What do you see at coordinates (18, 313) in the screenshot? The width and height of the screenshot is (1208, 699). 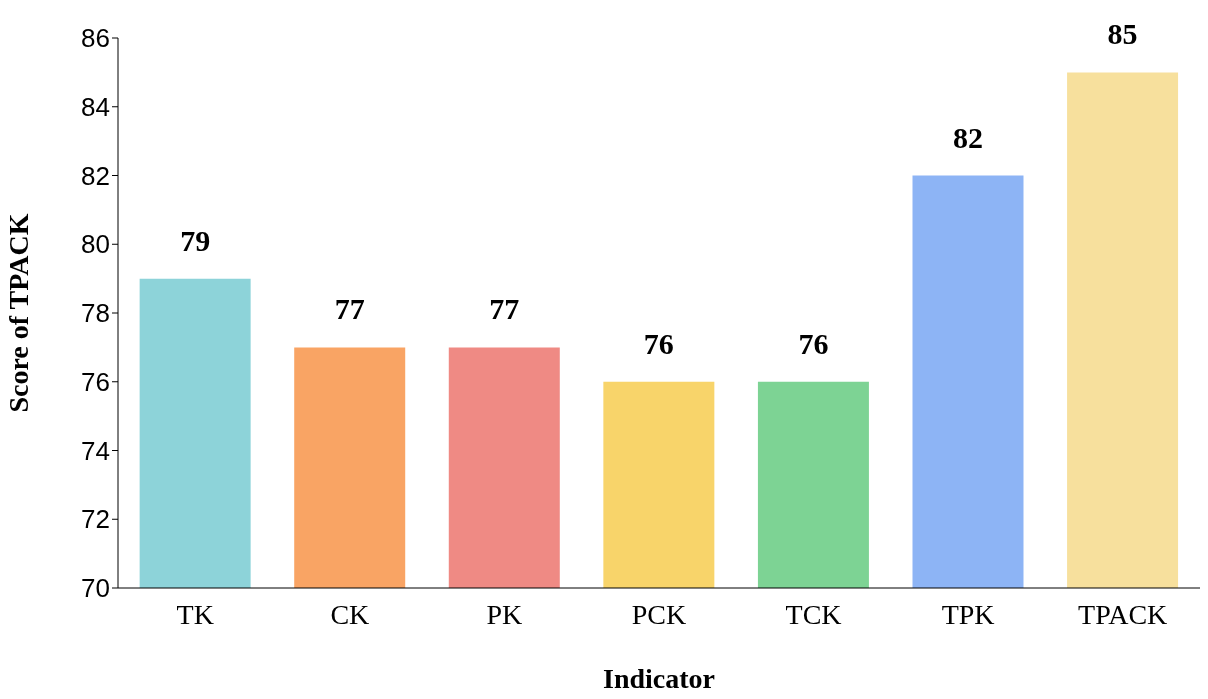 I see `y-axis-title: Score of TPACK` at bounding box center [18, 313].